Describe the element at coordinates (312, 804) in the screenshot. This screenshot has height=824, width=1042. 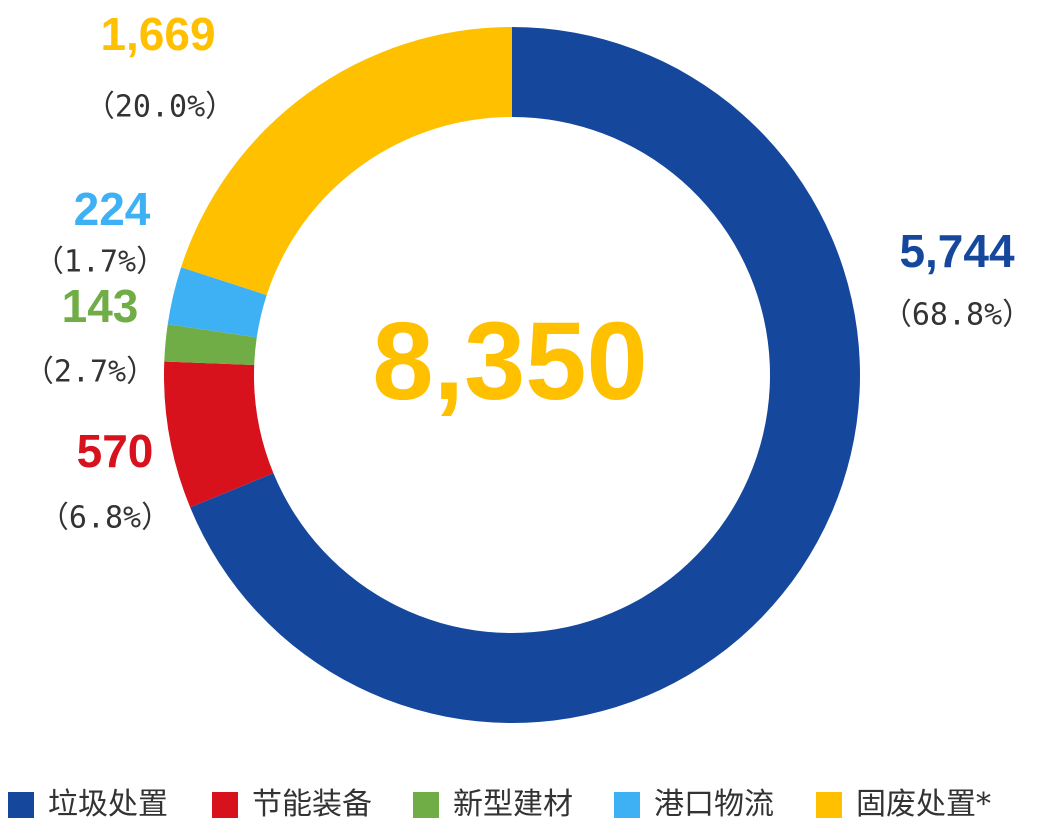
I see `legend-label: 节能装备` at that location.